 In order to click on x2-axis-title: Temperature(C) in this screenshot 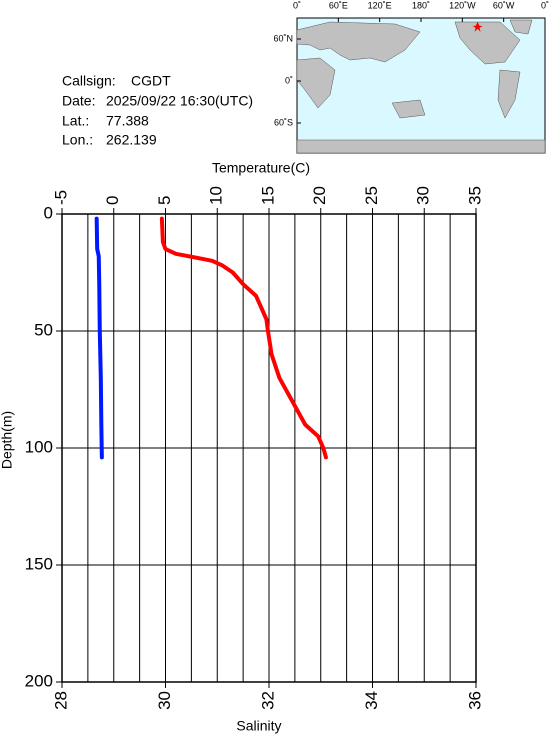, I will do `click(261, 168)`.